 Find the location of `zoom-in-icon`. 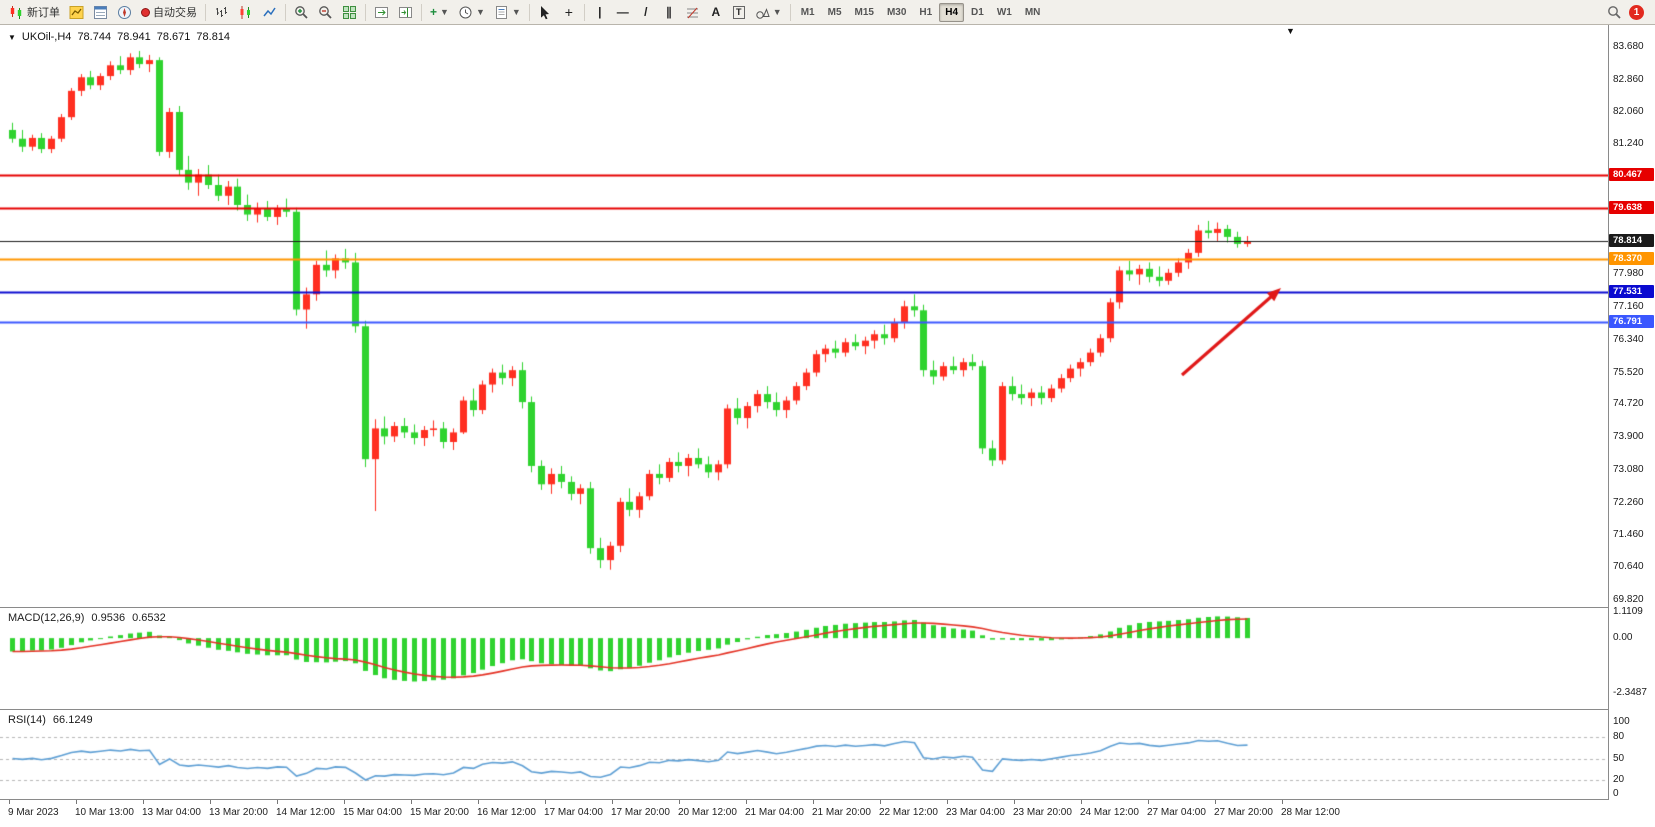

zoom-in-icon is located at coordinates (301, 12).